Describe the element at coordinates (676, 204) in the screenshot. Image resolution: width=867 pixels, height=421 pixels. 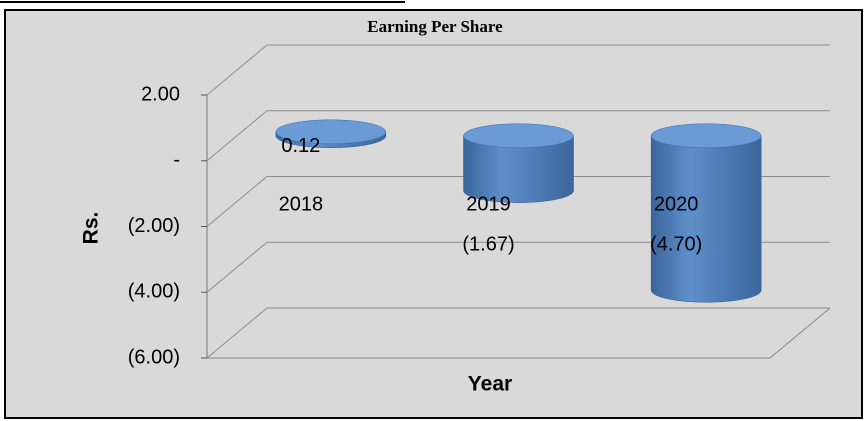
I see `x-tick-label: 2020` at that location.